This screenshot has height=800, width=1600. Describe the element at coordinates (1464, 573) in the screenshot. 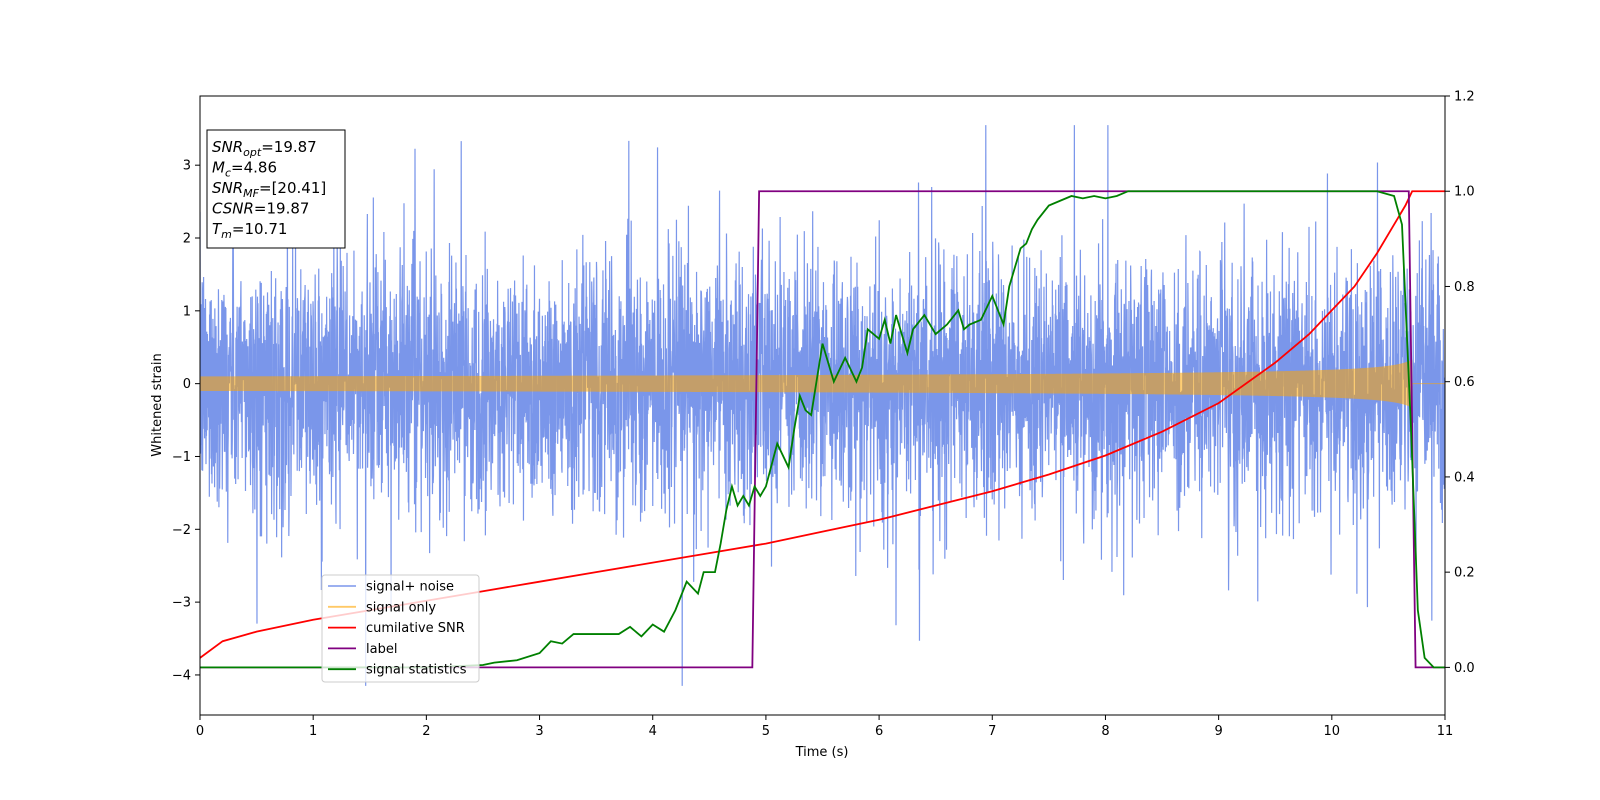

I see `y2-tick-label: 0.2` at that location.